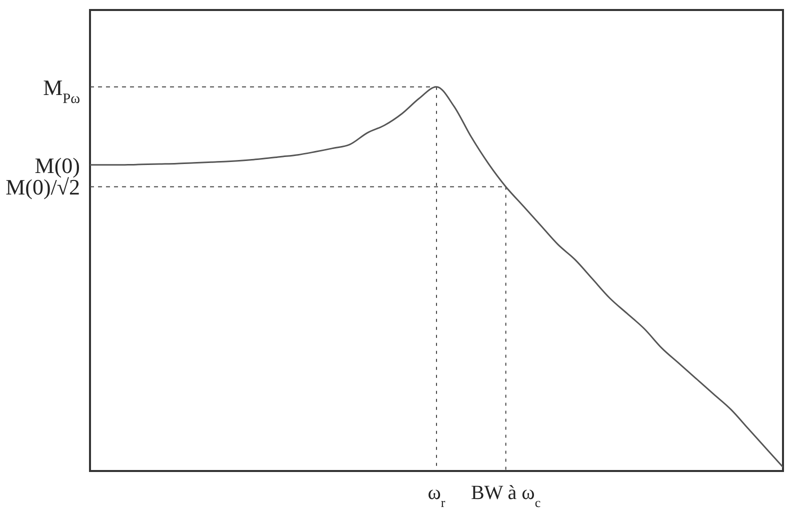 Image resolution: width=786 pixels, height=512 pixels. What do you see at coordinates (437, 496) in the screenshot?
I see `x-tick-label: ω$_{r}$` at bounding box center [437, 496].